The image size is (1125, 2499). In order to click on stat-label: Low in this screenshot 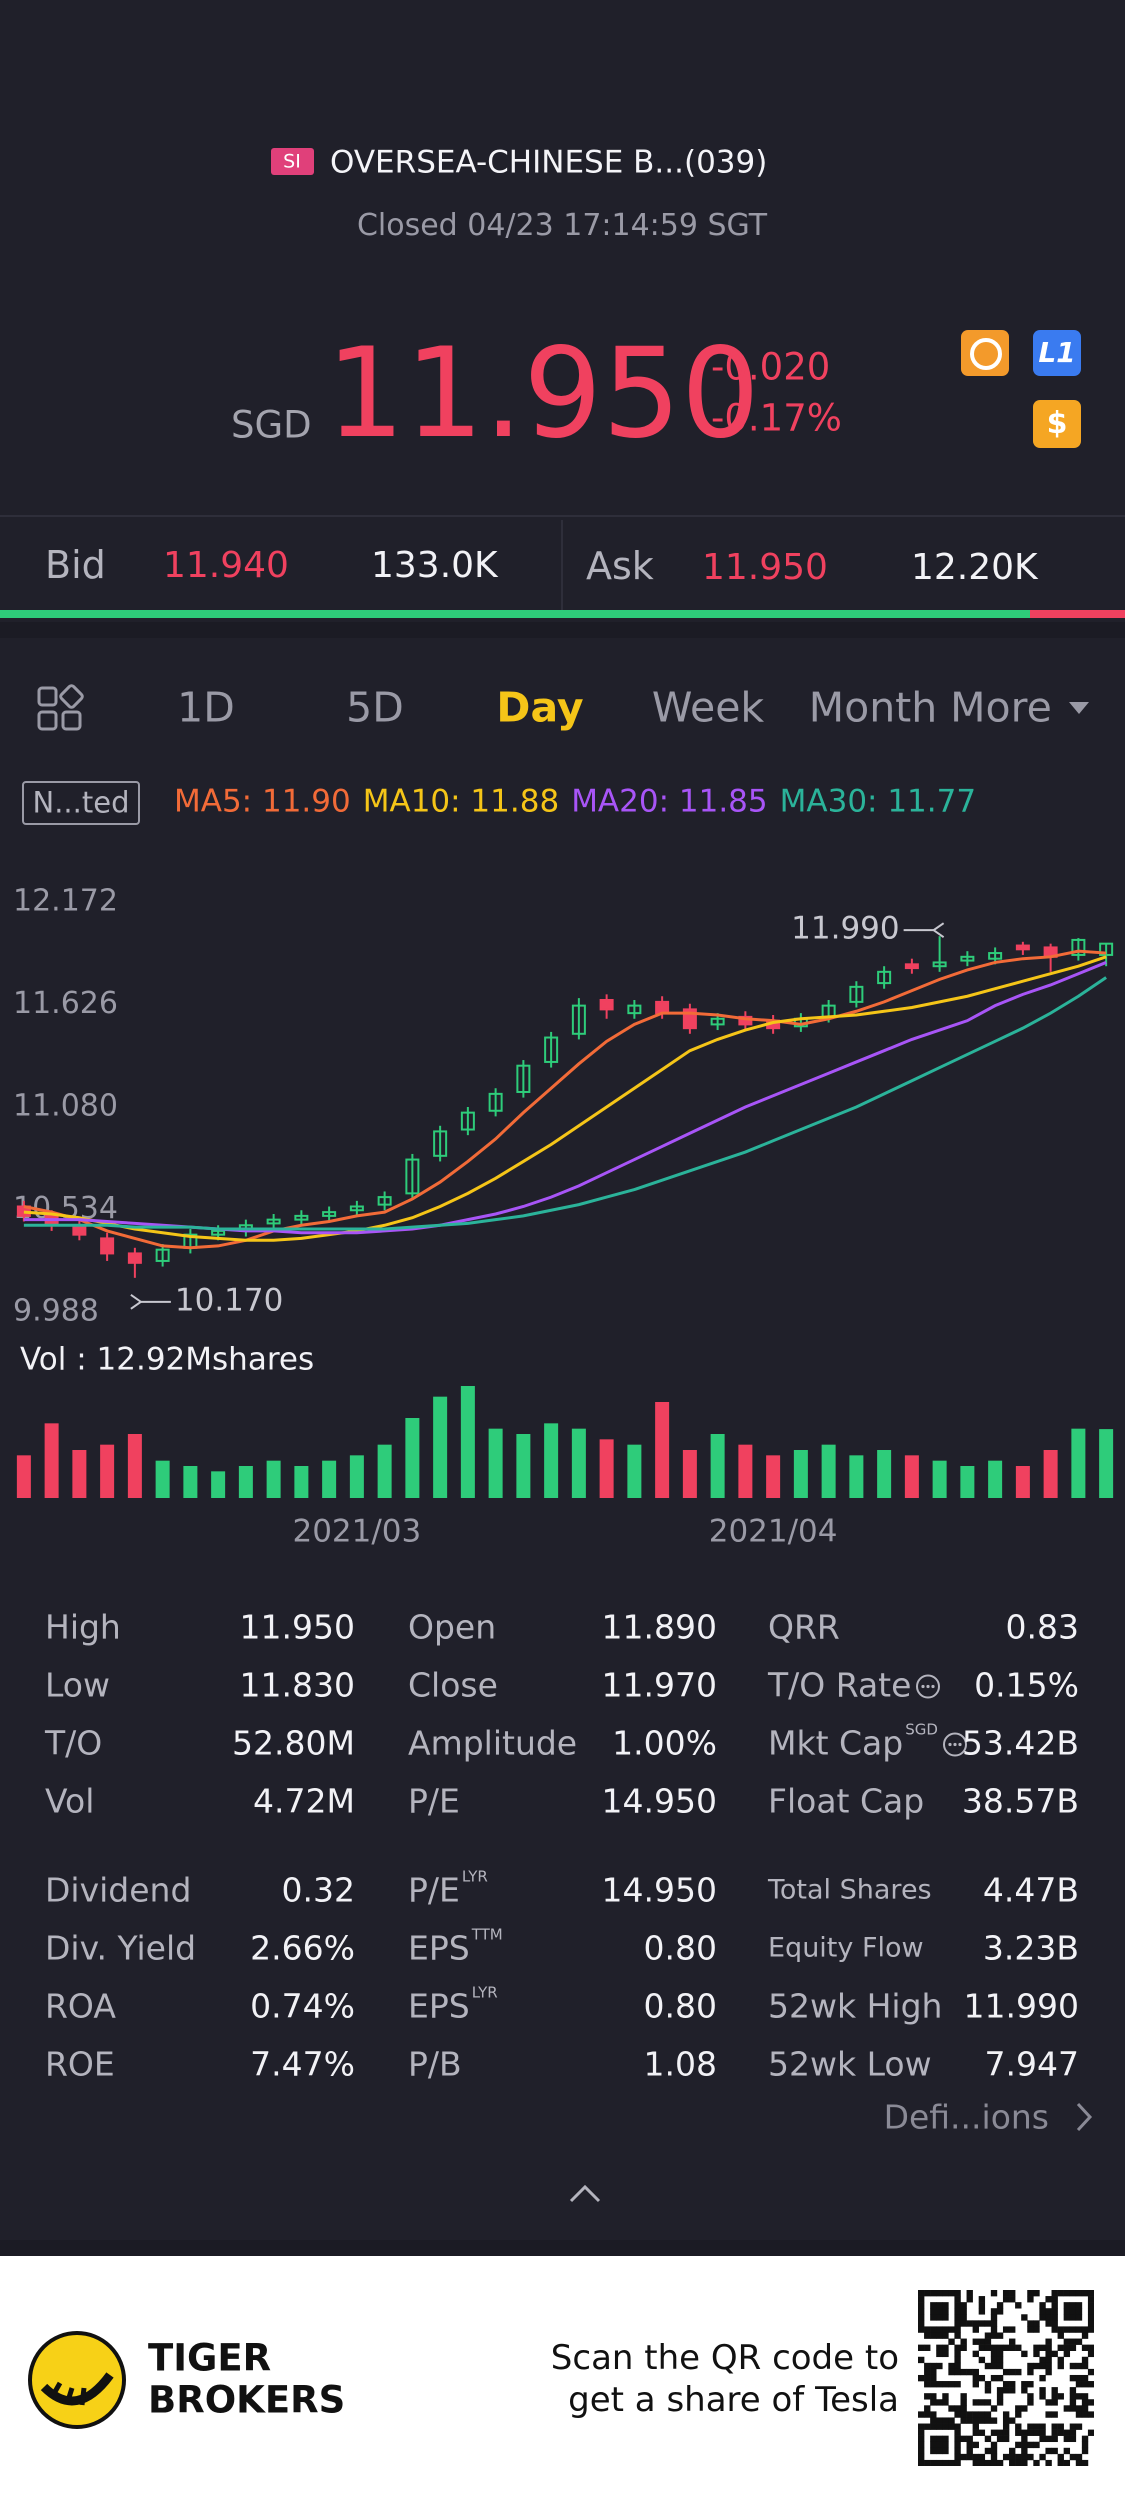, I will do `click(77, 1685)`.